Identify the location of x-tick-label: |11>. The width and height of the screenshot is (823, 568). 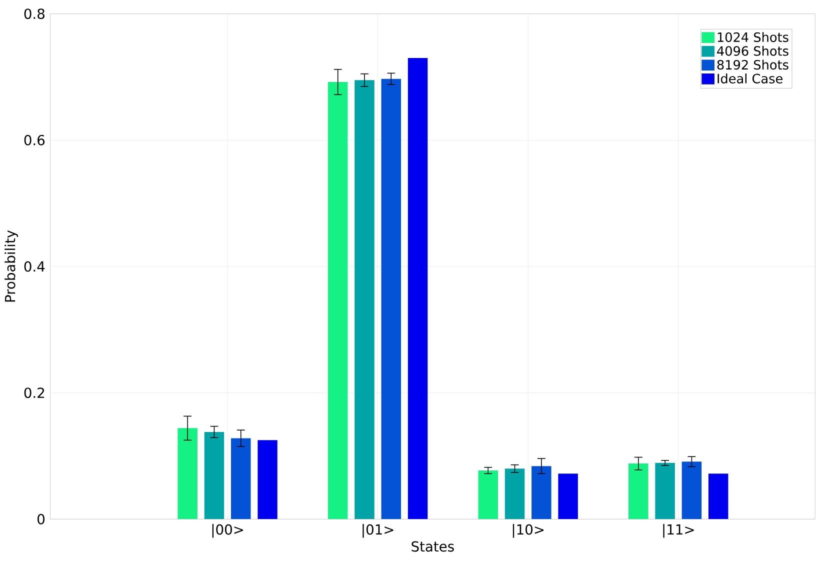
(678, 531).